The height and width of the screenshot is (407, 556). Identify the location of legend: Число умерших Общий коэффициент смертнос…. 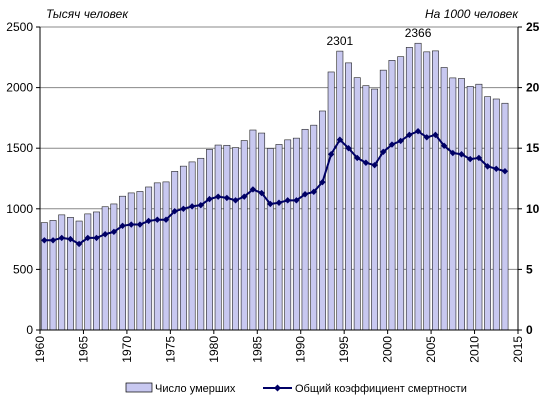
(296, 388).